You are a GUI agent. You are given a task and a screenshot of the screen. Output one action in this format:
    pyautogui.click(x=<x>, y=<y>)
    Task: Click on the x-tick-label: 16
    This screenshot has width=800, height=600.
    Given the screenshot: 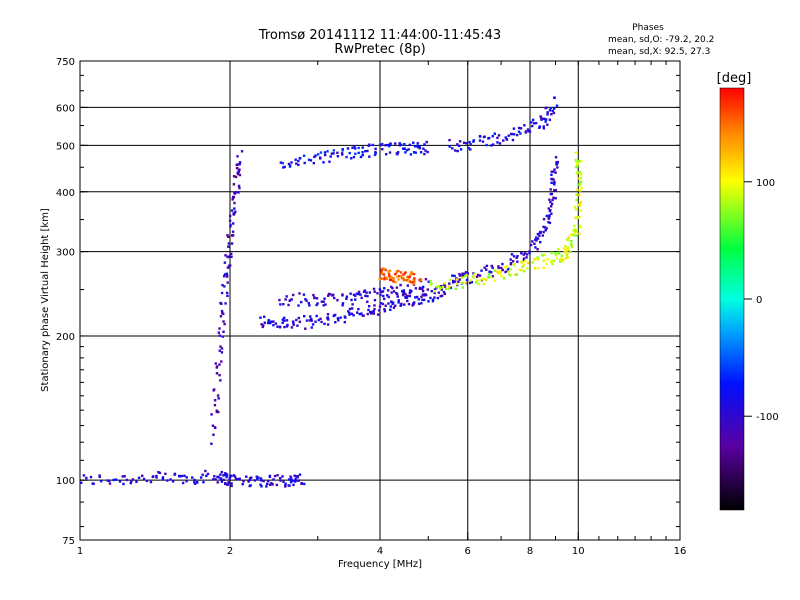 What is the action you would take?
    pyautogui.click(x=680, y=551)
    